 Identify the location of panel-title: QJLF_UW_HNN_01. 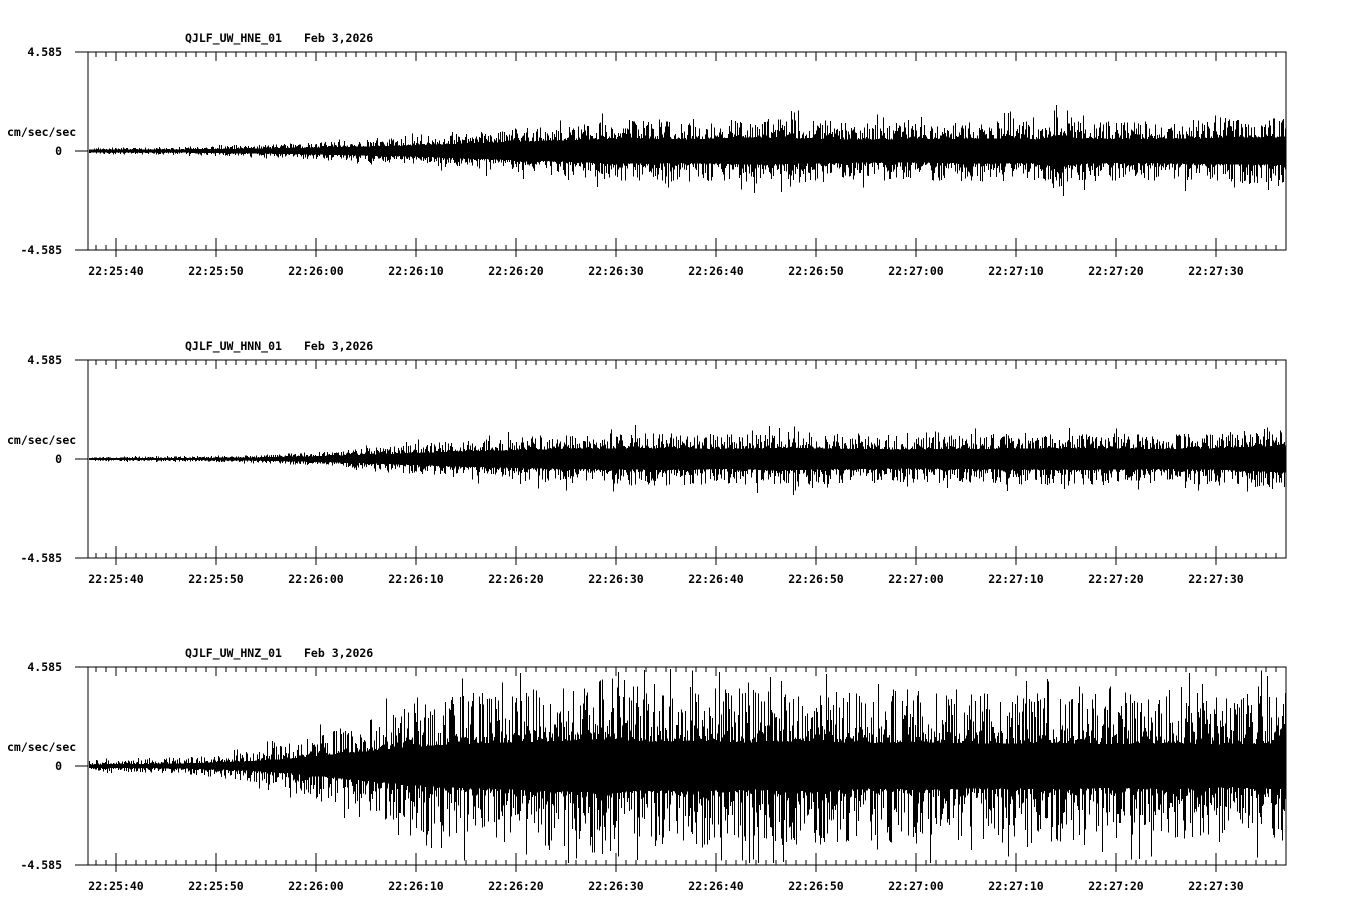
(233, 346).